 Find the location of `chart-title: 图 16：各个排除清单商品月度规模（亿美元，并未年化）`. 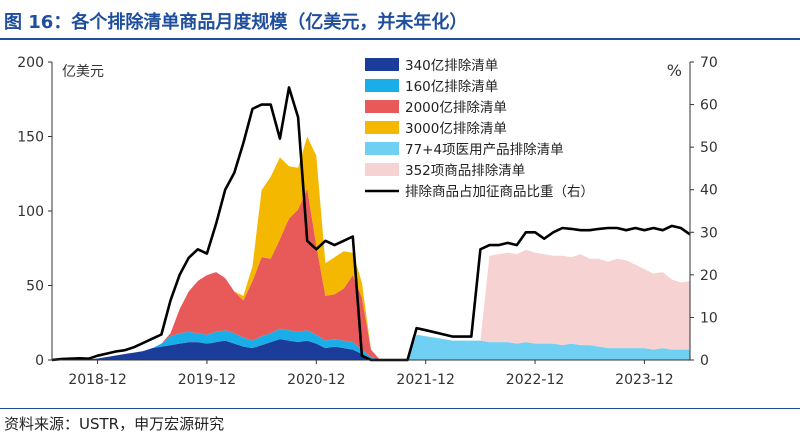

chart-title: 图 16：各个排除清单商品月度规模（亿美元，并未年化） is located at coordinates (236, 22).